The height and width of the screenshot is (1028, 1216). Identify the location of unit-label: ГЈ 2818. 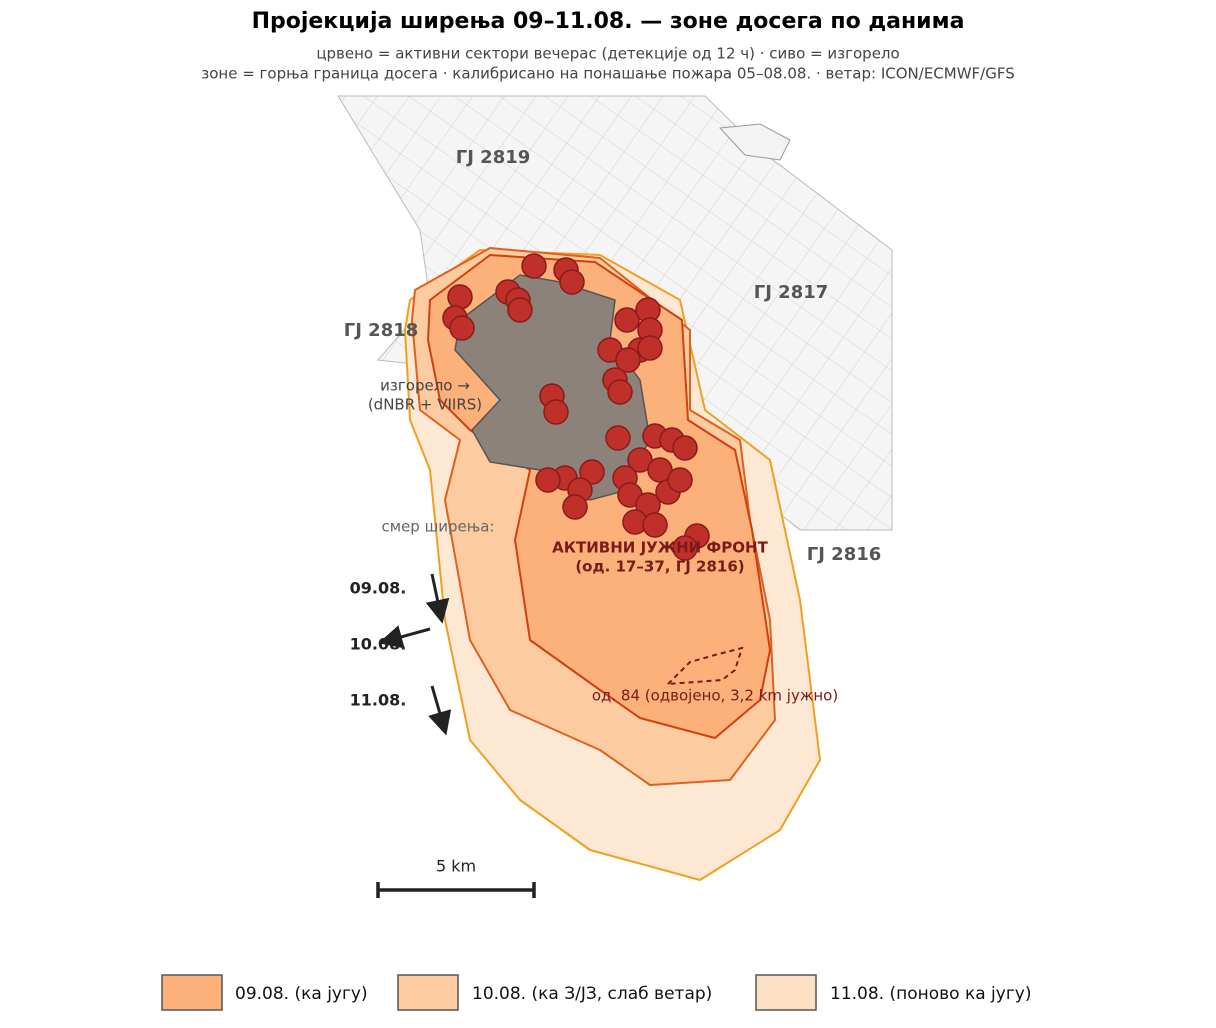
(381, 330).